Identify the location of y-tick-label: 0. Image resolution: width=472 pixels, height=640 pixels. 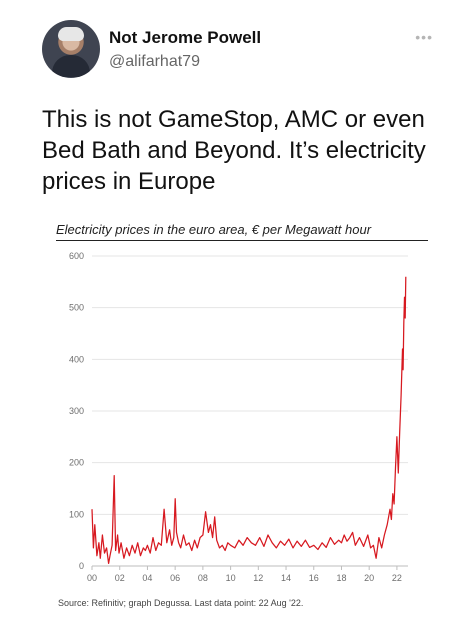
(81, 566).